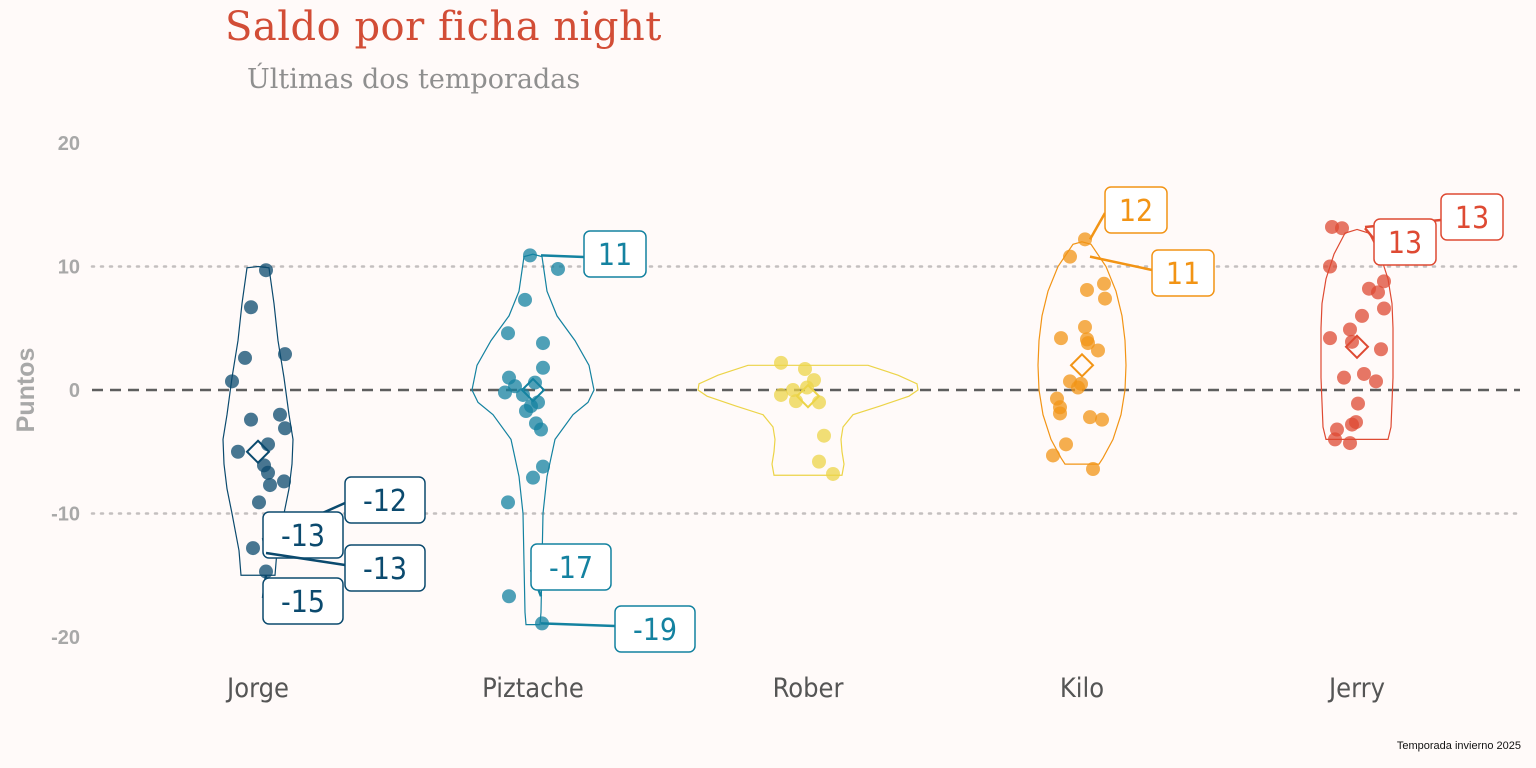  What do you see at coordinates (1405, 243) in the screenshot?
I see `point-label: 13` at bounding box center [1405, 243].